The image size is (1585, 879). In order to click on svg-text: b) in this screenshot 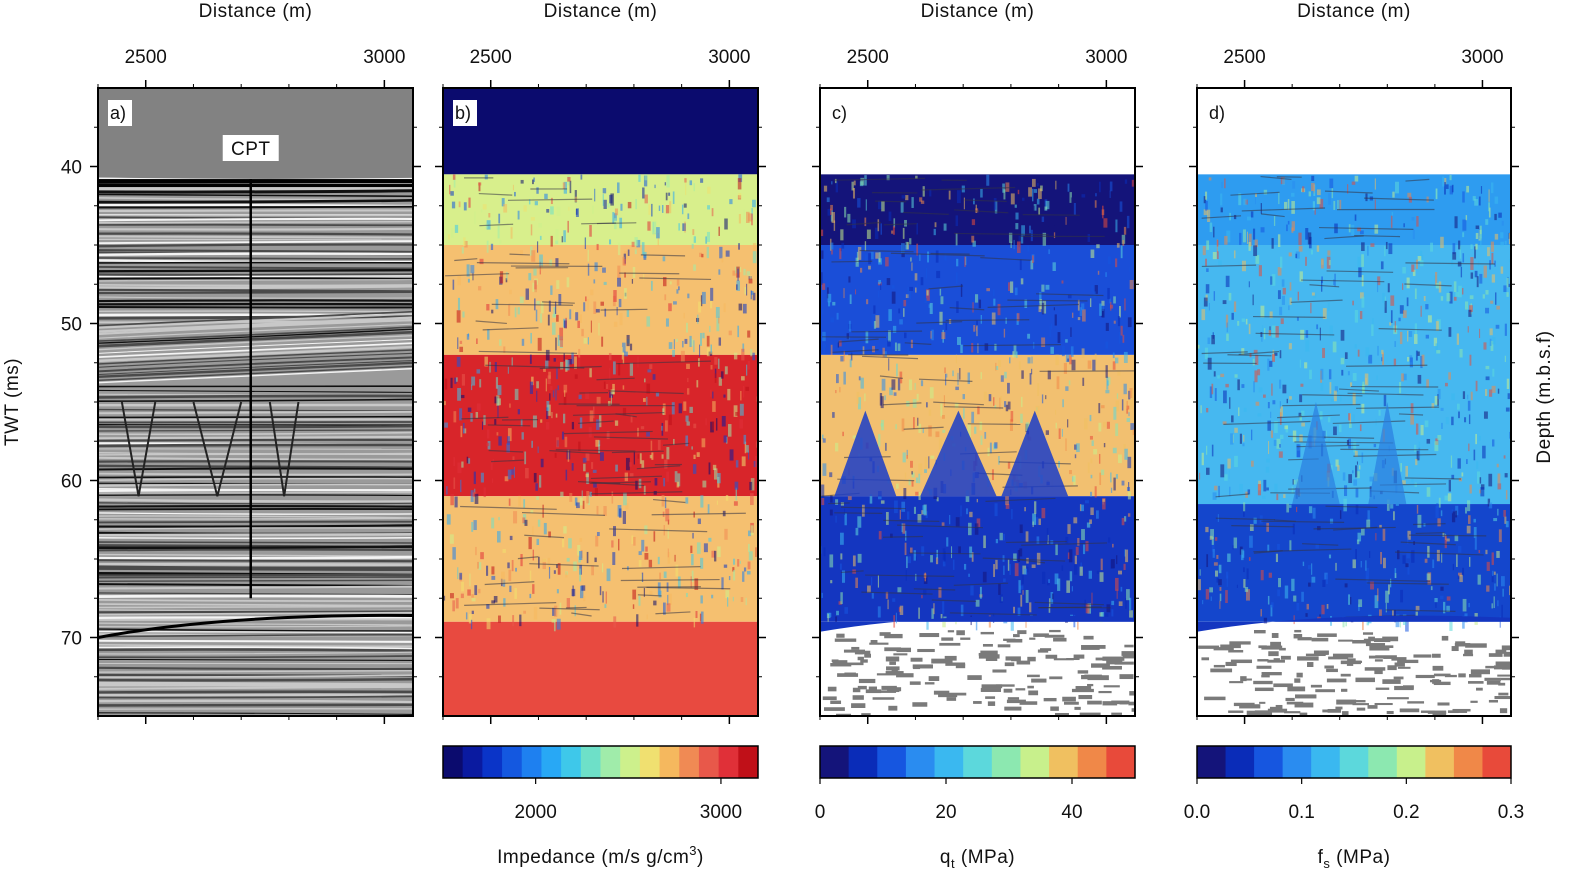, I will do `click(463, 113)`.